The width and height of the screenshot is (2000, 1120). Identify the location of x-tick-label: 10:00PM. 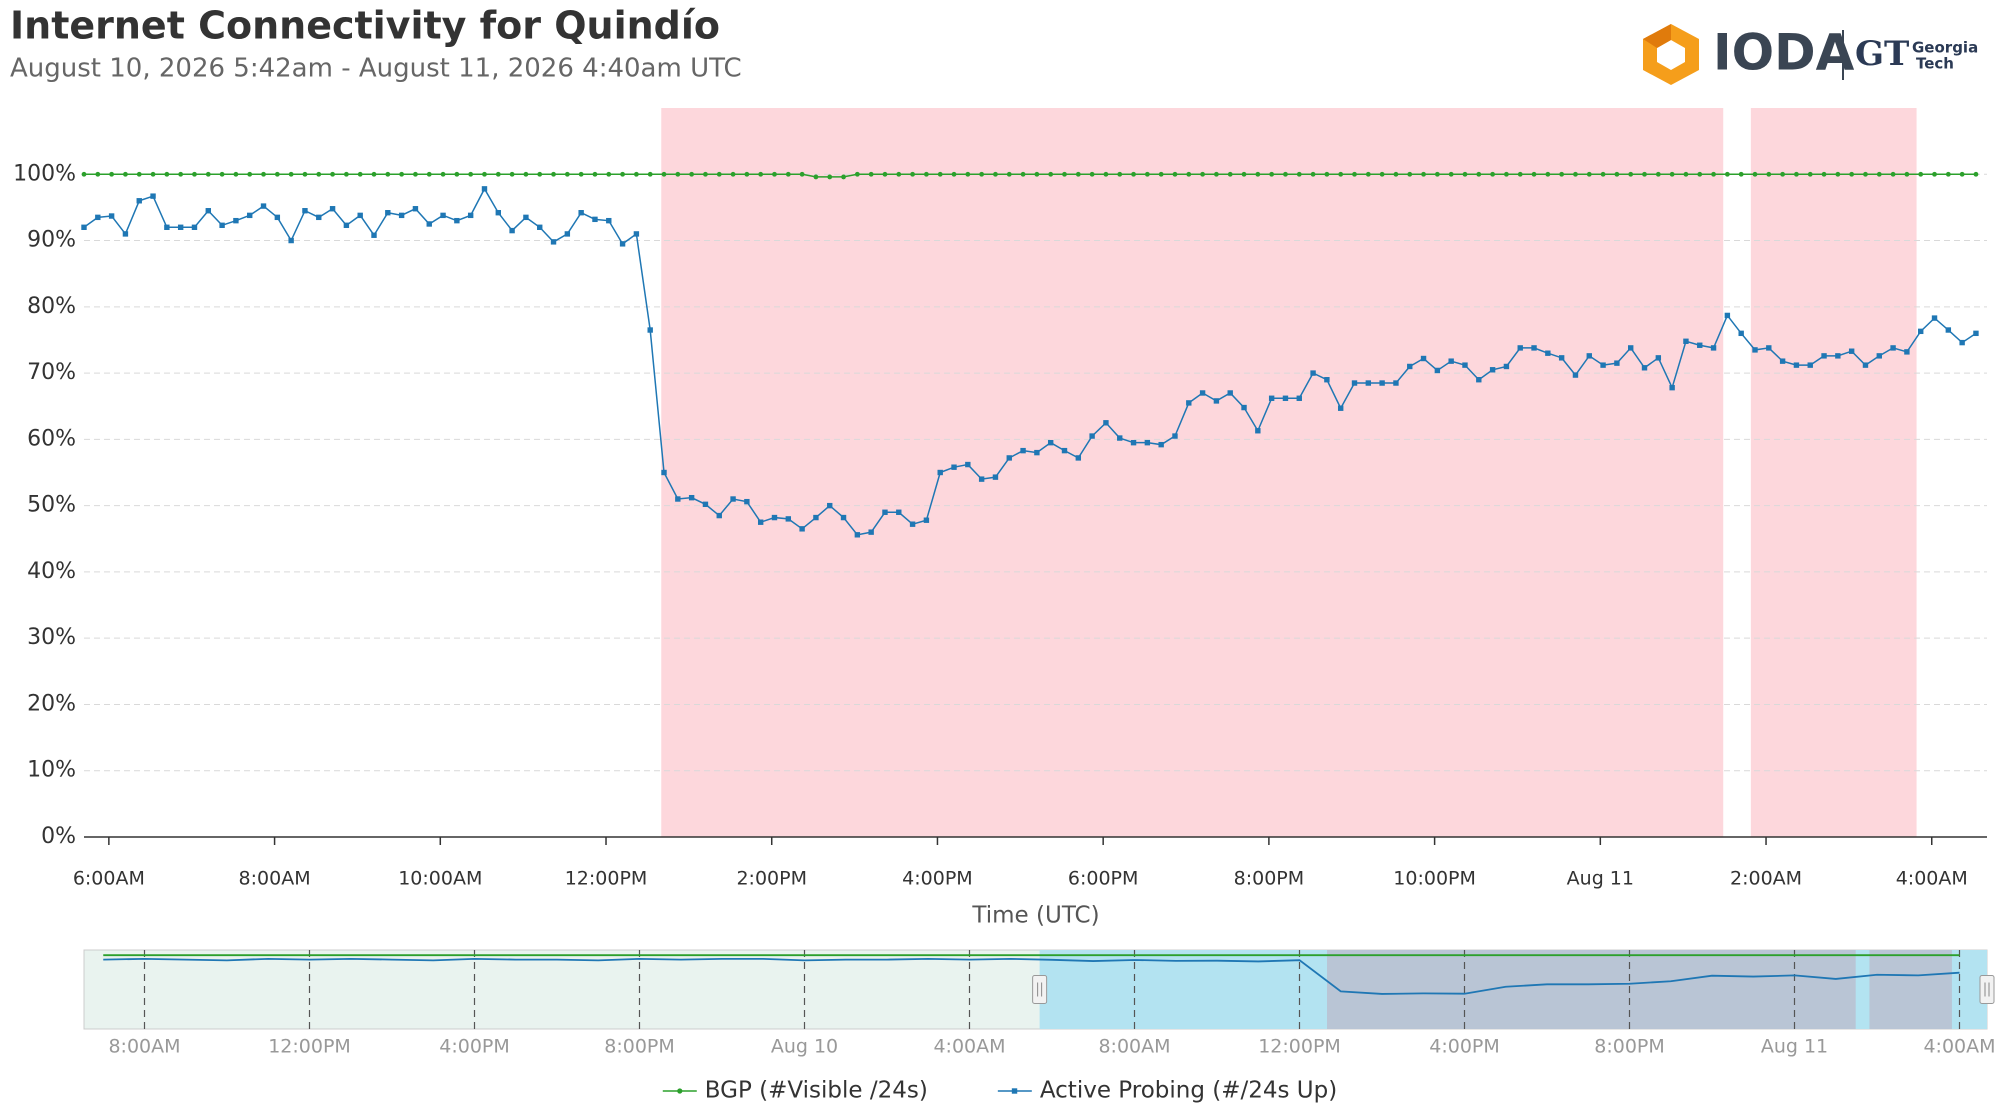
(1434, 879).